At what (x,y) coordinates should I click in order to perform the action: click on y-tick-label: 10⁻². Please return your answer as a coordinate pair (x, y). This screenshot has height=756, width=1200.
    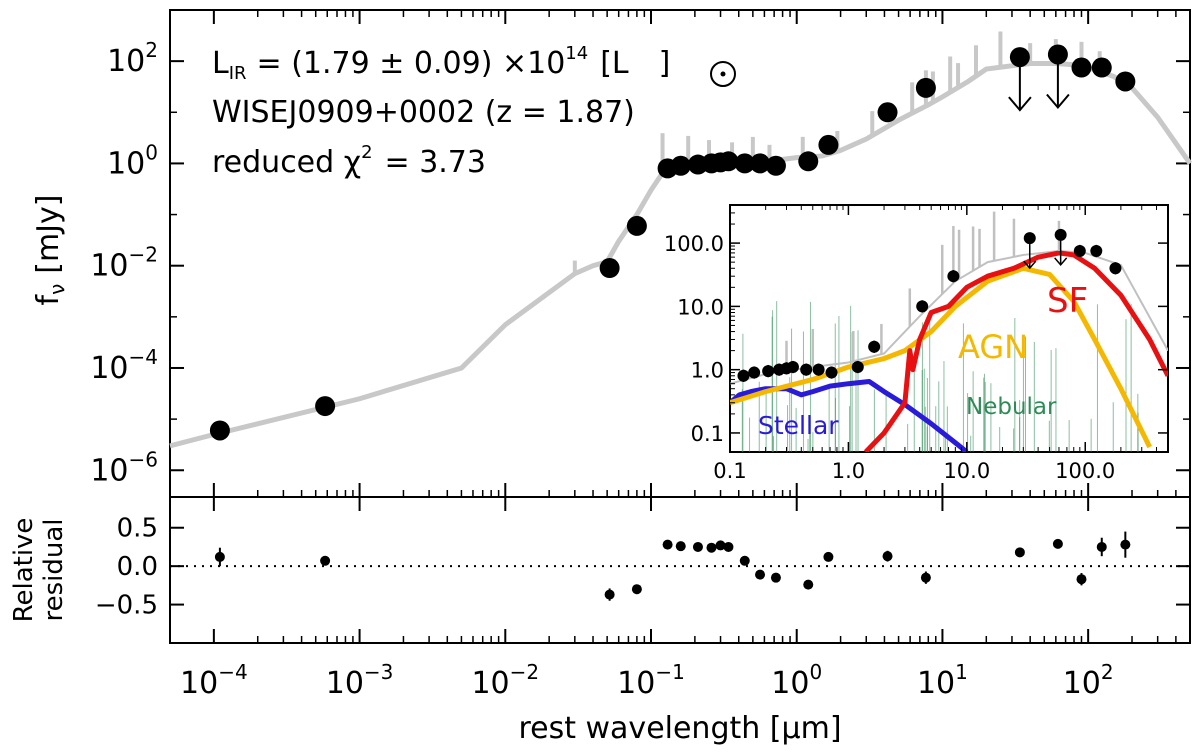
    Looking at the image, I should click on (124, 263).